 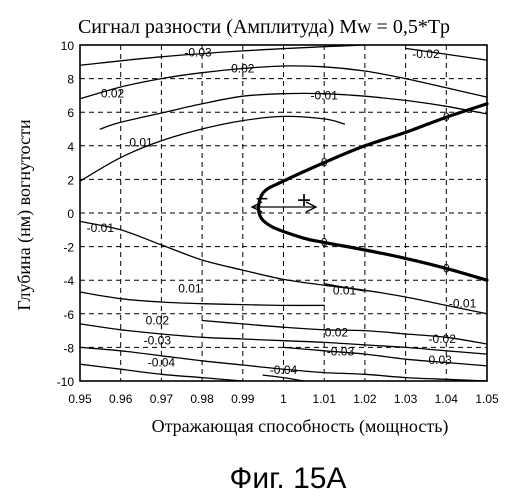 What do you see at coordinates (68, 46) in the screenshot?
I see `y-tick-label: 10` at bounding box center [68, 46].